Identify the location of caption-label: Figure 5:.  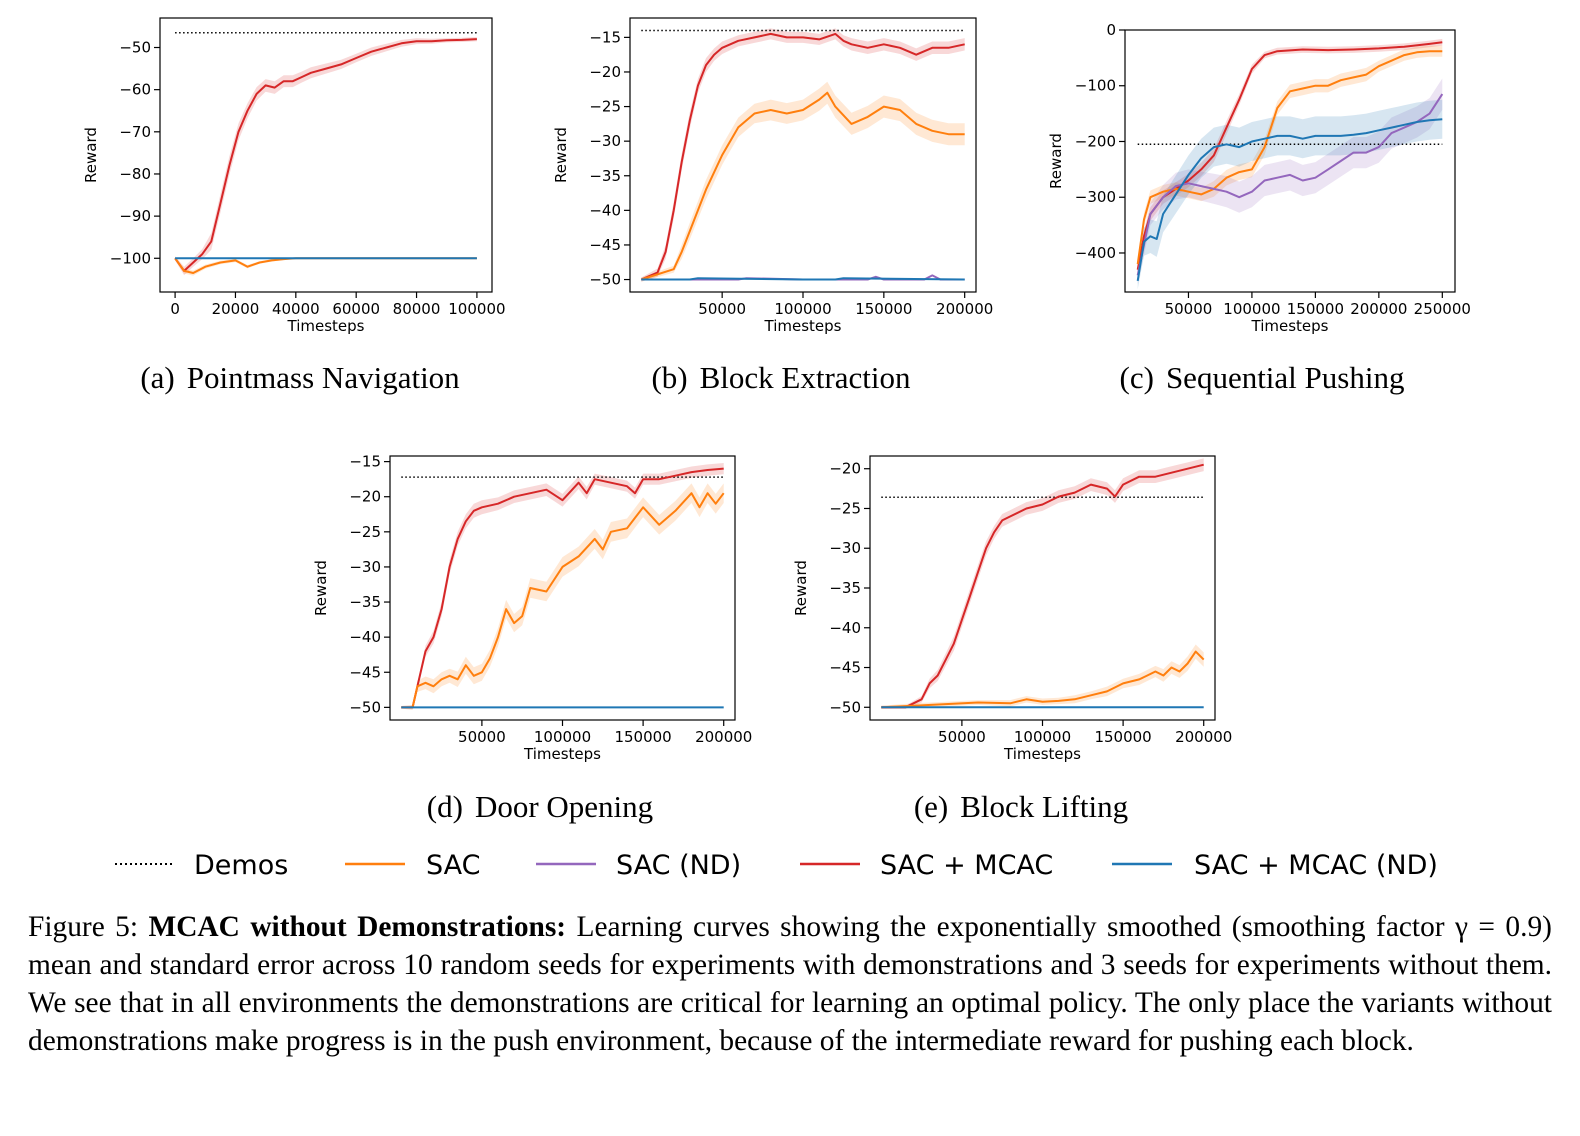
(83, 927).